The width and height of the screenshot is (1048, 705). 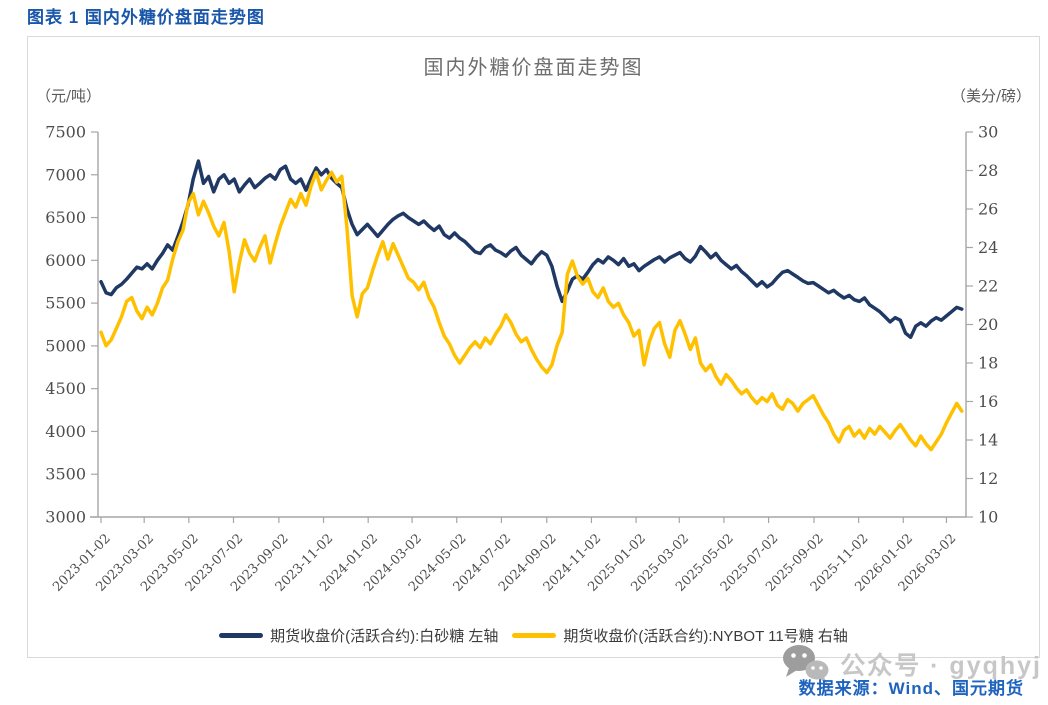 What do you see at coordinates (146, 17) in the screenshot?
I see `page-heading: 图表 1 国内外糖价盘面走势图` at bounding box center [146, 17].